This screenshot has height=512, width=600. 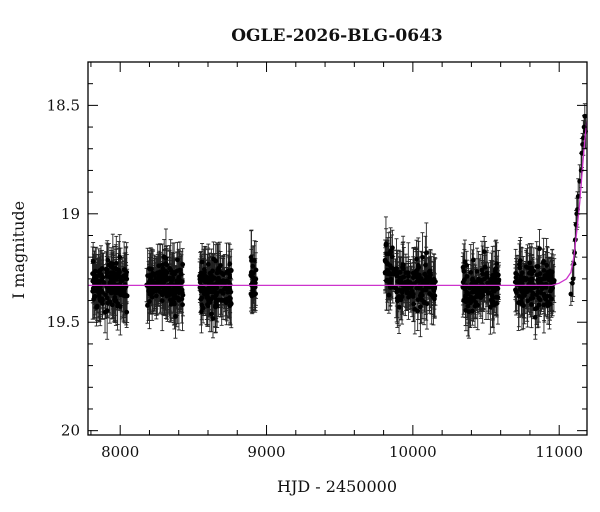 I want to click on x-axis-label: HJD - 2450000, so click(x=337, y=486).